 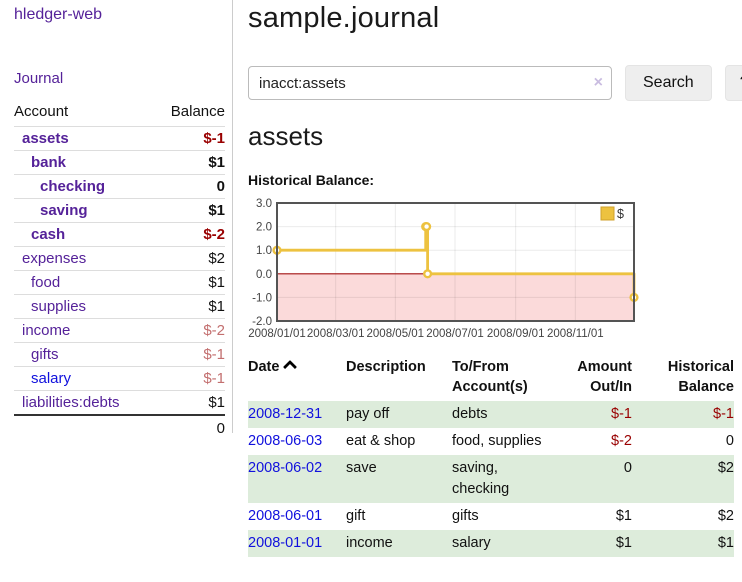 What do you see at coordinates (627, 468) in the screenshot?
I see `transaction-amount-cell: 0` at bounding box center [627, 468].